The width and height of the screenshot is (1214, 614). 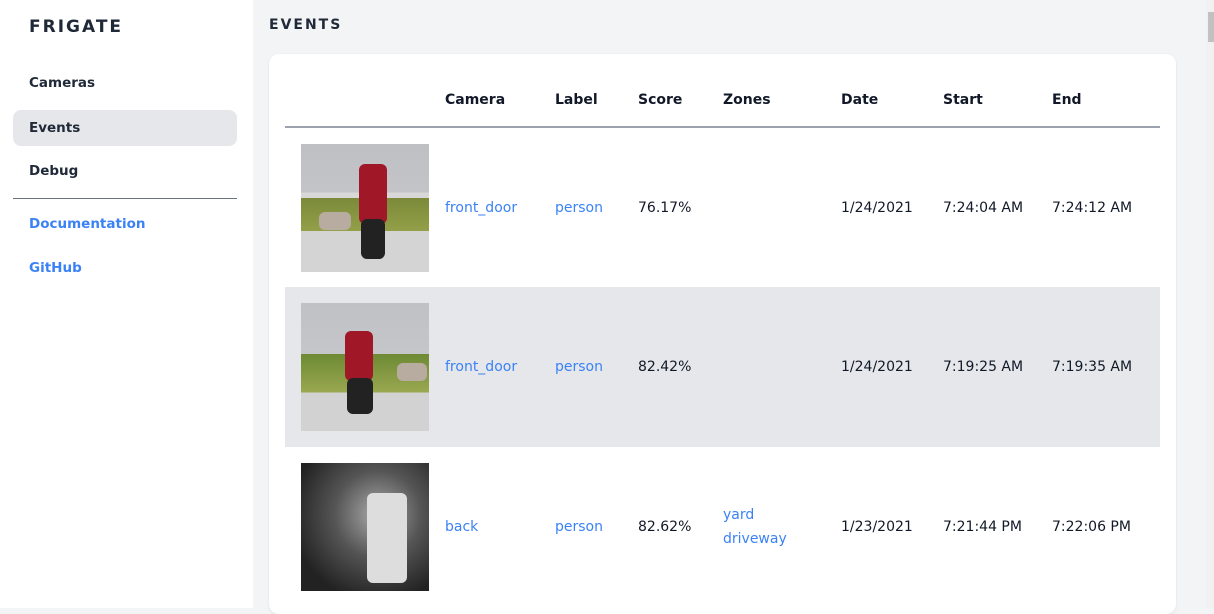 I want to click on page-title: EVENTS, so click(x=306, y=25).